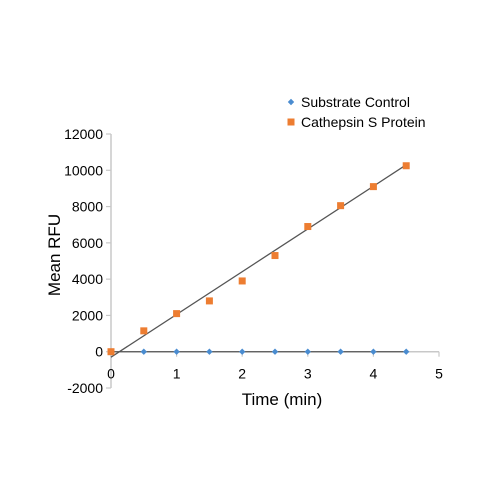 This screenshot has width=500, height=500. Describe the element at coordinates (87, 207) in the screenshot. I see `y-tick-label: 8000` at that location.